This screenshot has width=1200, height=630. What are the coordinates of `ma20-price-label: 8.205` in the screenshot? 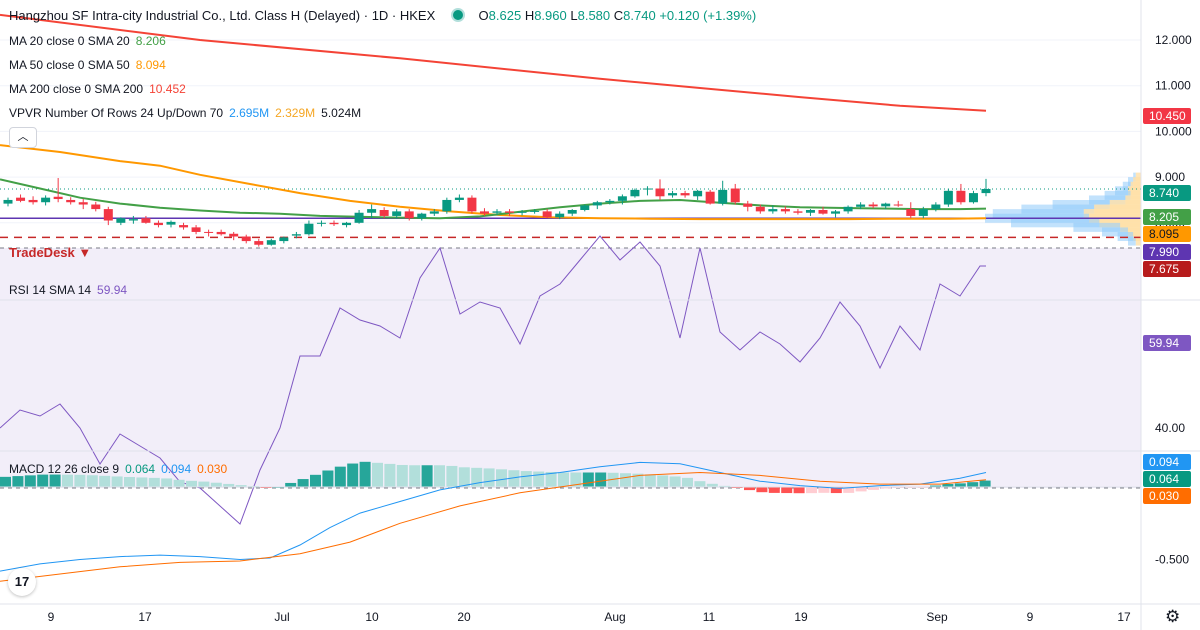 It's located at (1164, 217).